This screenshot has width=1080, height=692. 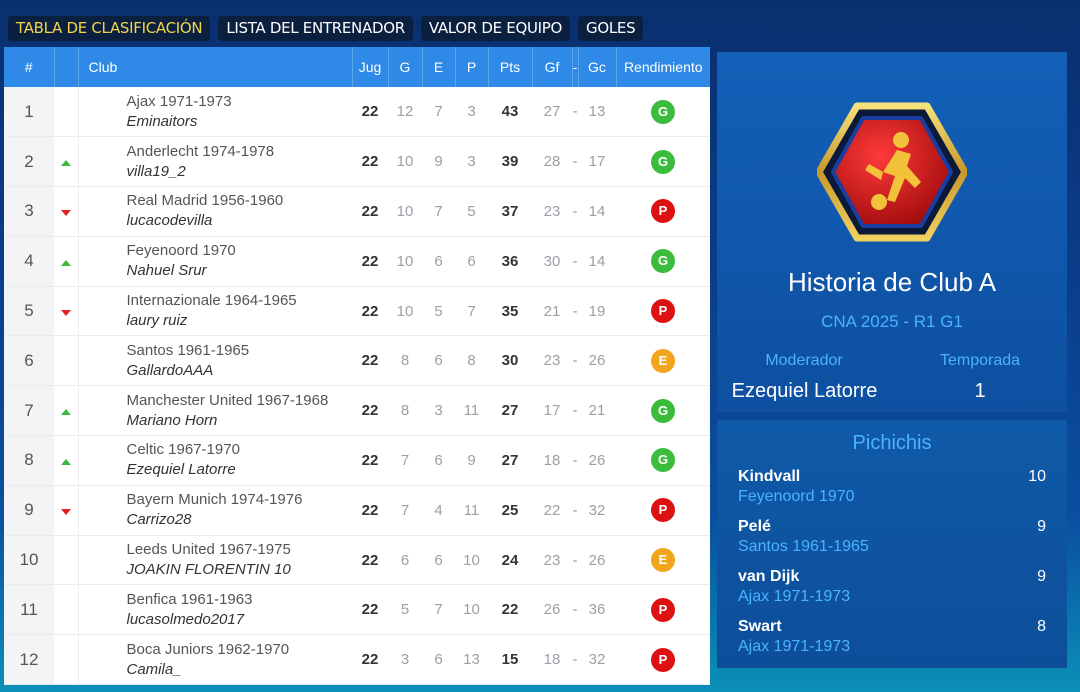 I want to click on tab-team-value: VALOR DE EQUIPO, so click(x=495, y=28).